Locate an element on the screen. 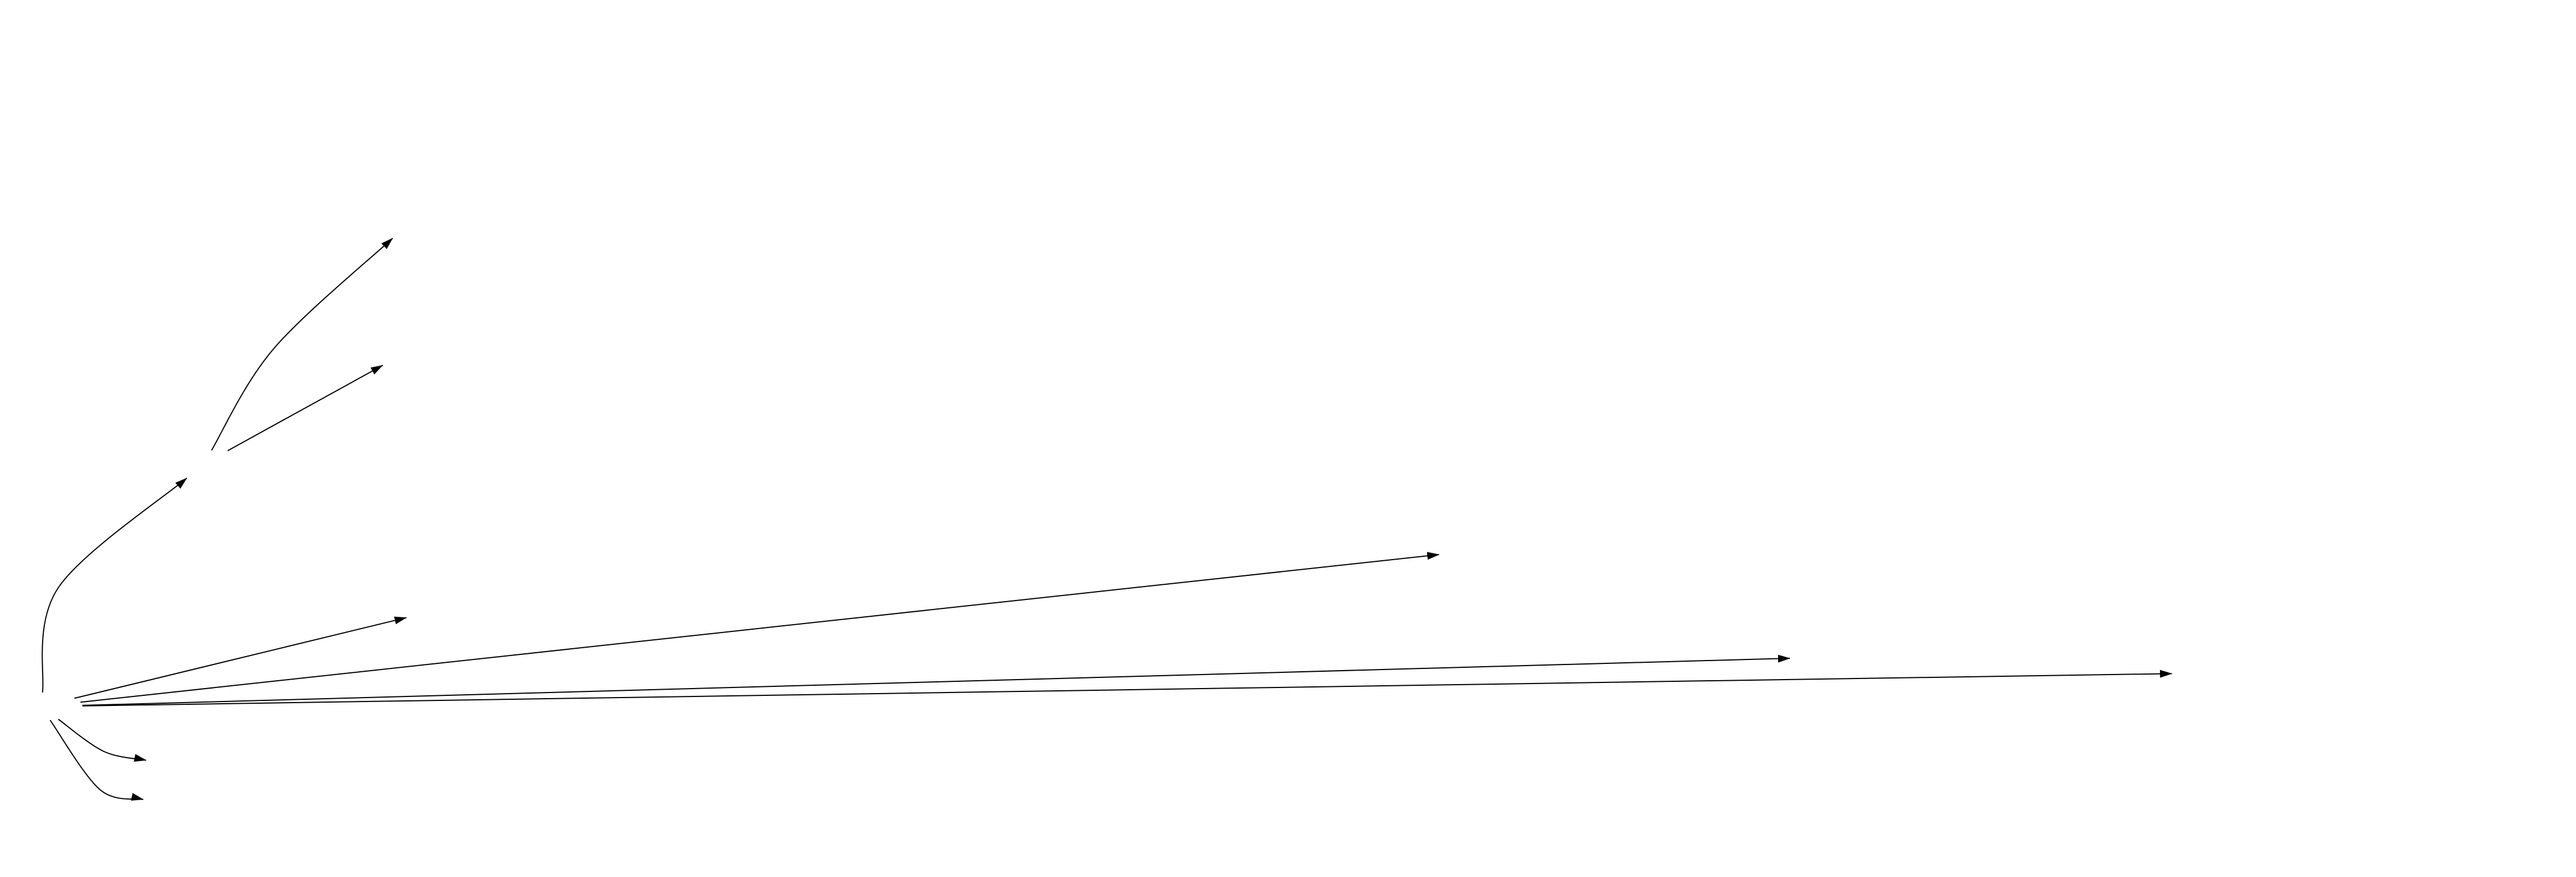 This screenshot has height=877, width=2576. edge-imposm3-to-osm_route_member is located at coordinates (97, 760).